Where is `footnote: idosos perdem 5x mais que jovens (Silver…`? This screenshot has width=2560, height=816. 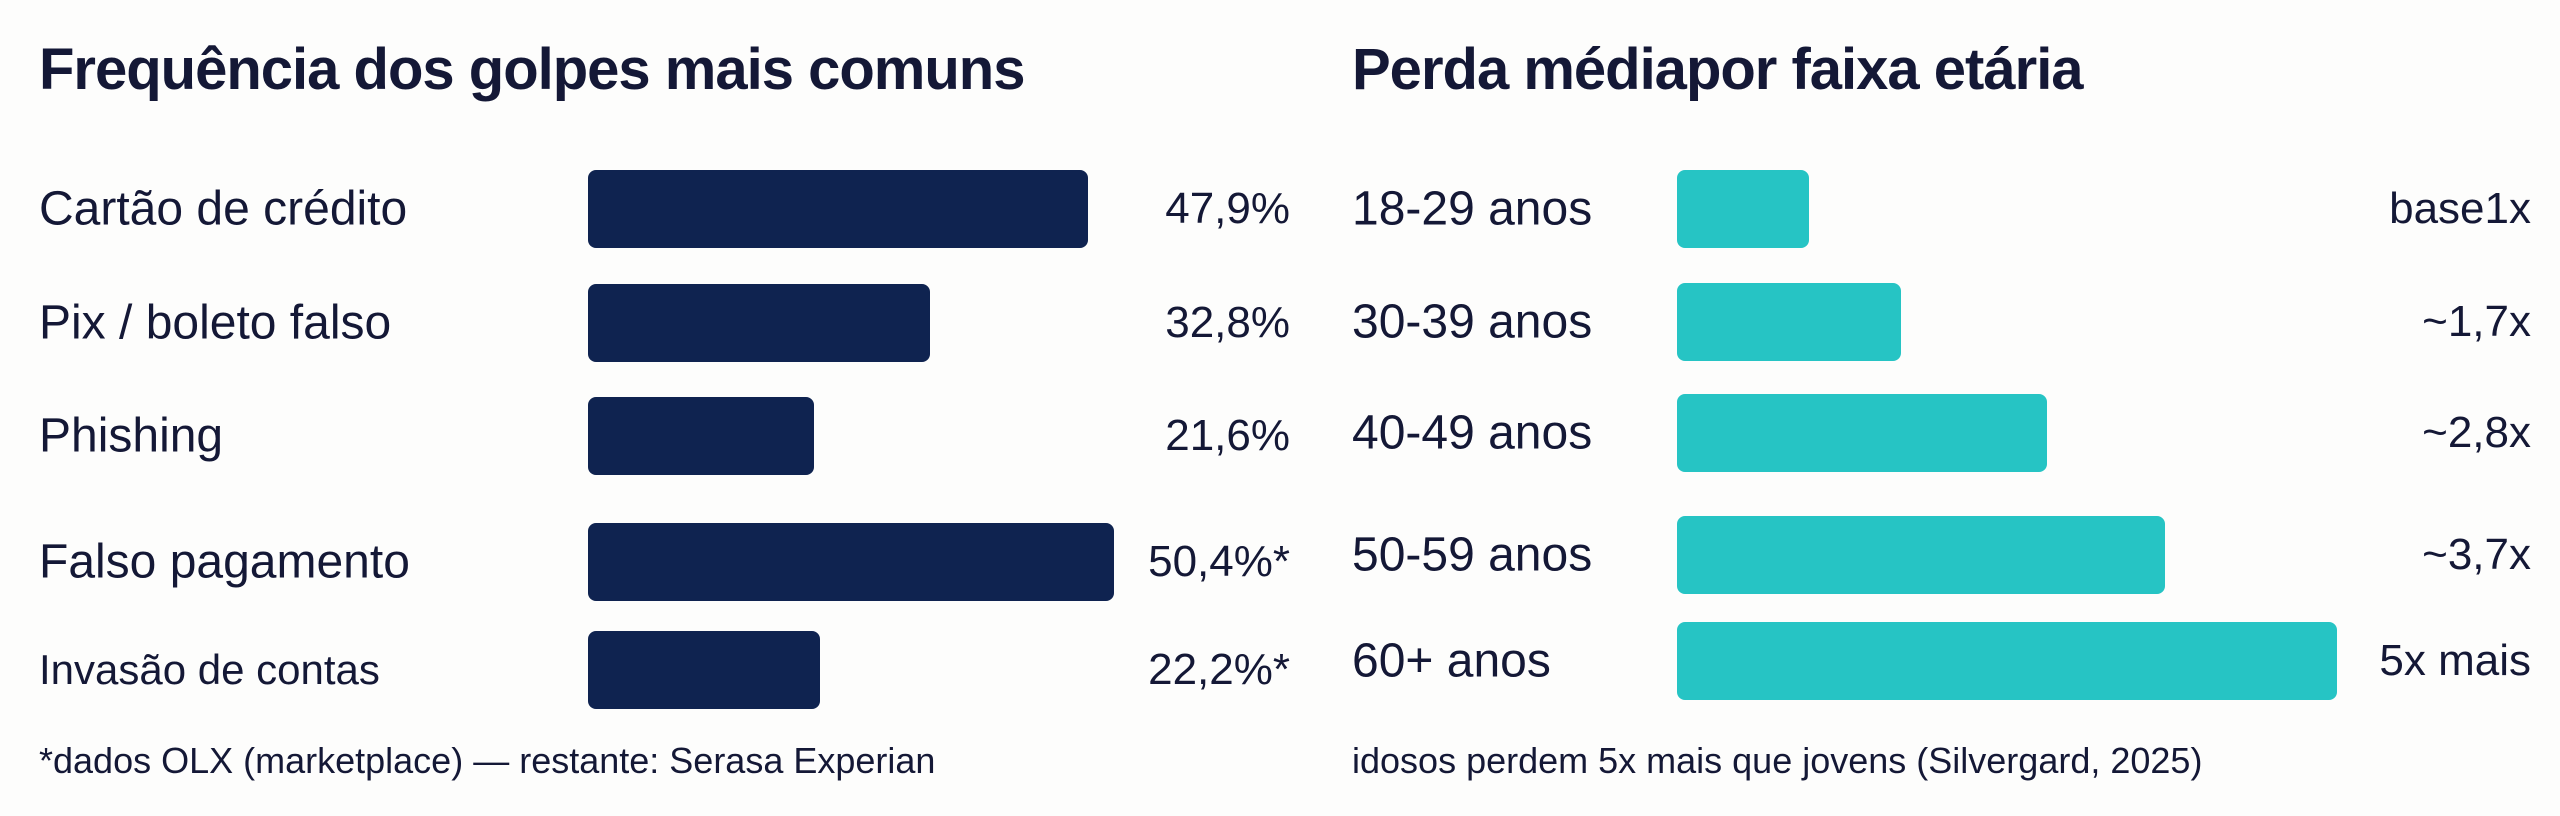 footnote: idosos perdem 5x mais que jovens (Silver… is located at coordinates (1777, 760).